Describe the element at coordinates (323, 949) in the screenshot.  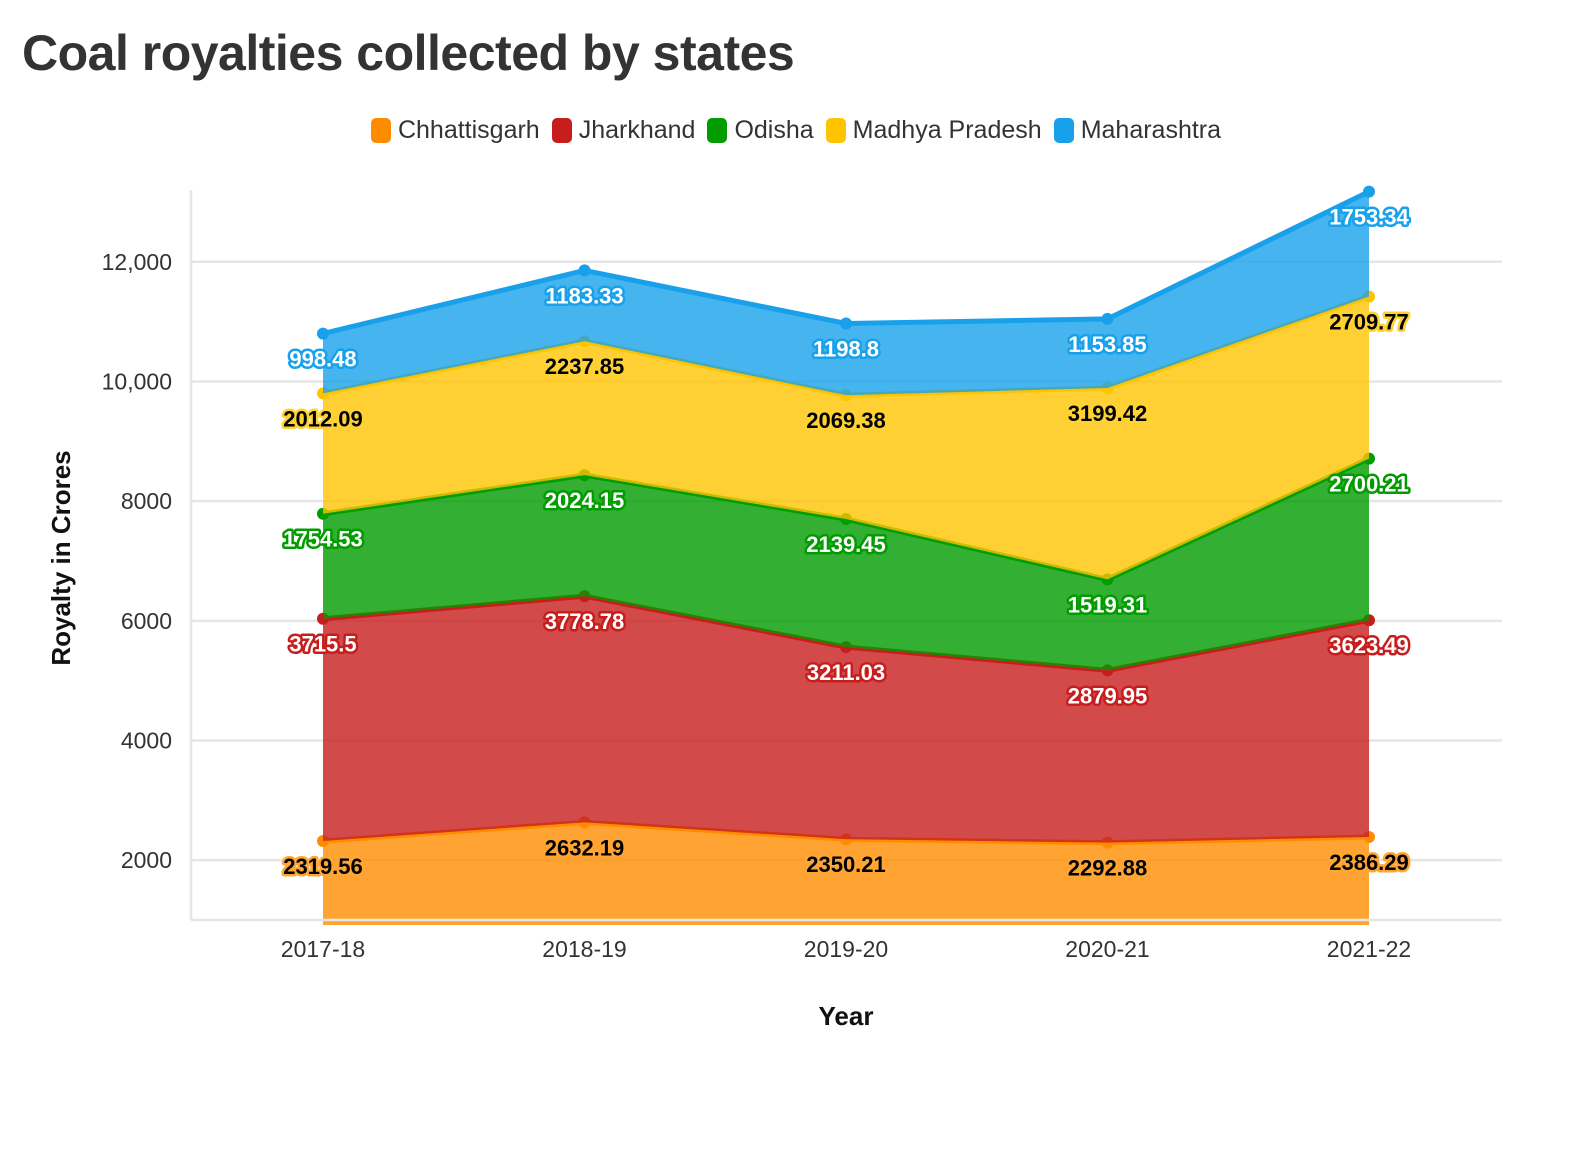
I see `x-tick-label: 2017-18` at that location.